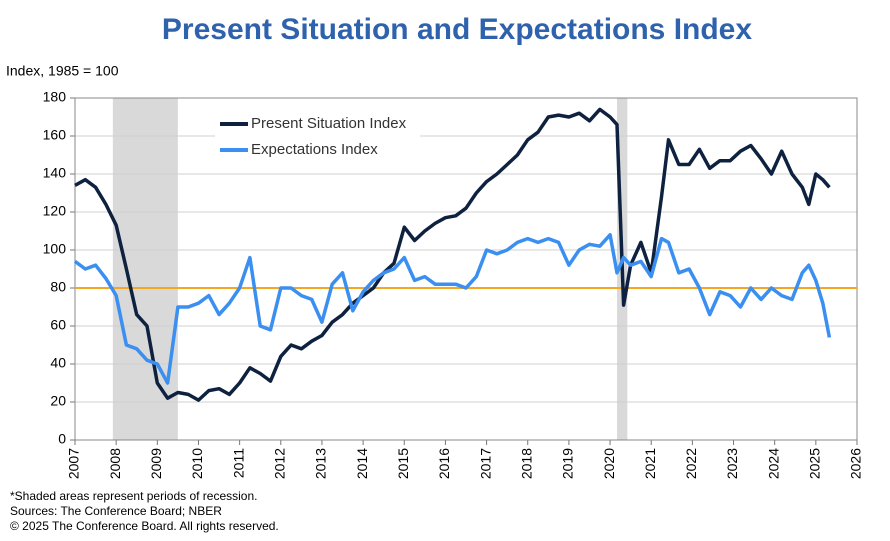 The image size is (890, 541). What do you see at coordinates (238, 463) in the screenshot?
I see `x-tick-label: 2011` at bounding box center [238, 463].